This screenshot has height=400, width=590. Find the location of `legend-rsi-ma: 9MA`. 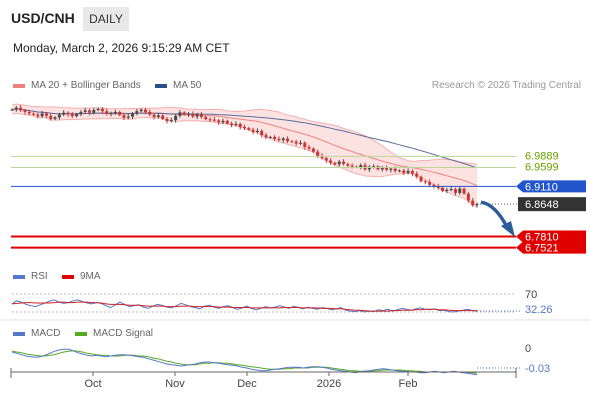

legend-rsi-ma: 9MA is located at coordinates (81, 276).